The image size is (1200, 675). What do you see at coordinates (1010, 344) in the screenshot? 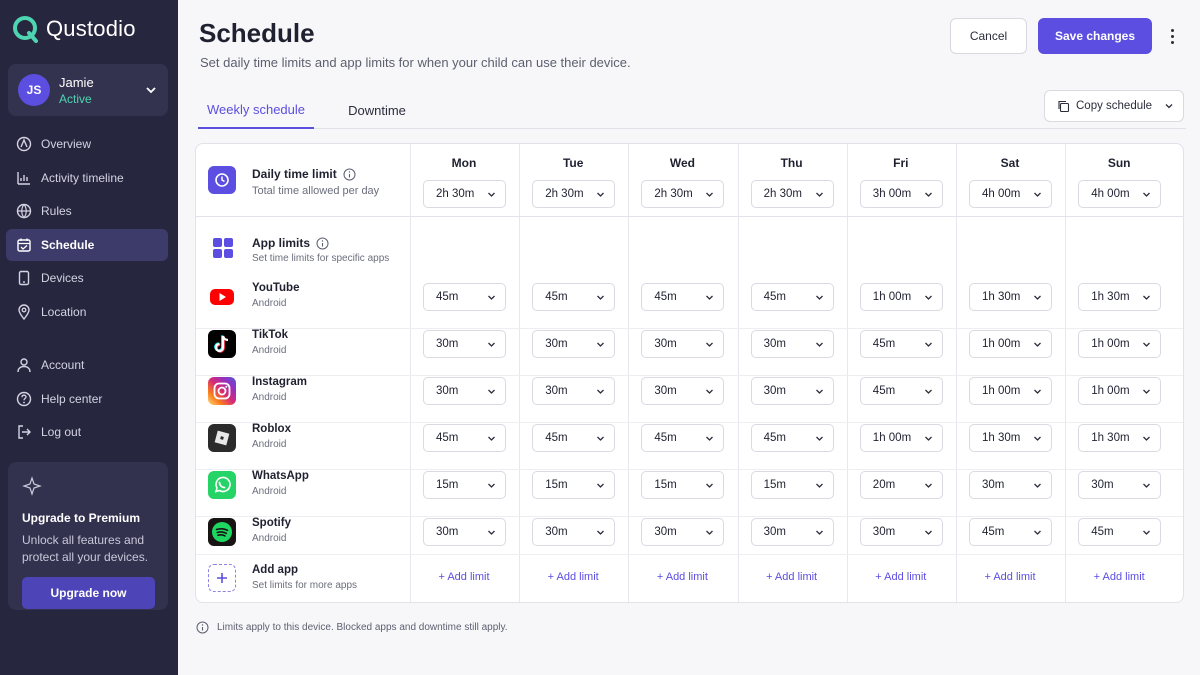
I see `app-limit-select-tiktok-sat: 1h 00m` at bounding box center [1010, 344].